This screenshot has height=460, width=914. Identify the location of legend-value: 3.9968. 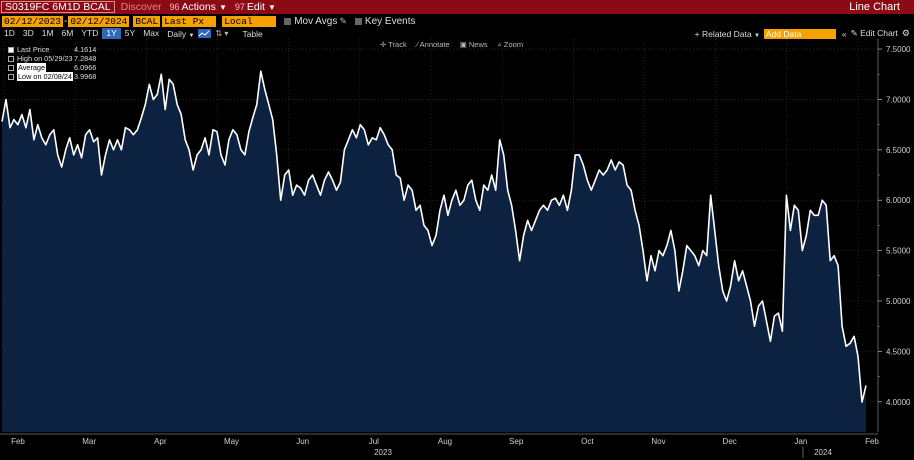
(85, 76).